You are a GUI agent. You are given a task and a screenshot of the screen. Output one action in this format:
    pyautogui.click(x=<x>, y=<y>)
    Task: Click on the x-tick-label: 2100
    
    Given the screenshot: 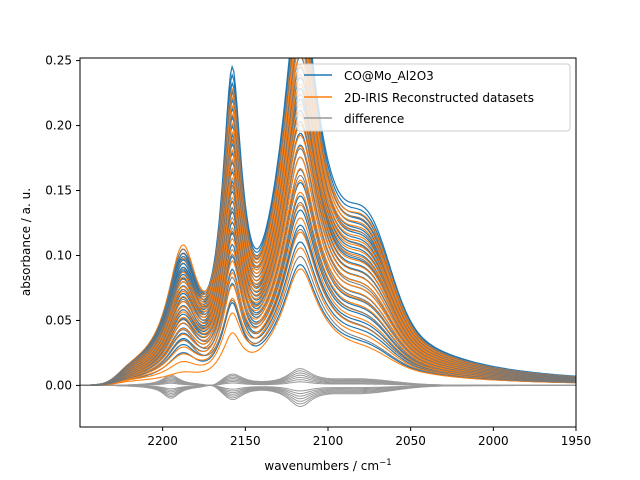 What is the action you would take?
    pyautogui.click(x=328, y=441)
    